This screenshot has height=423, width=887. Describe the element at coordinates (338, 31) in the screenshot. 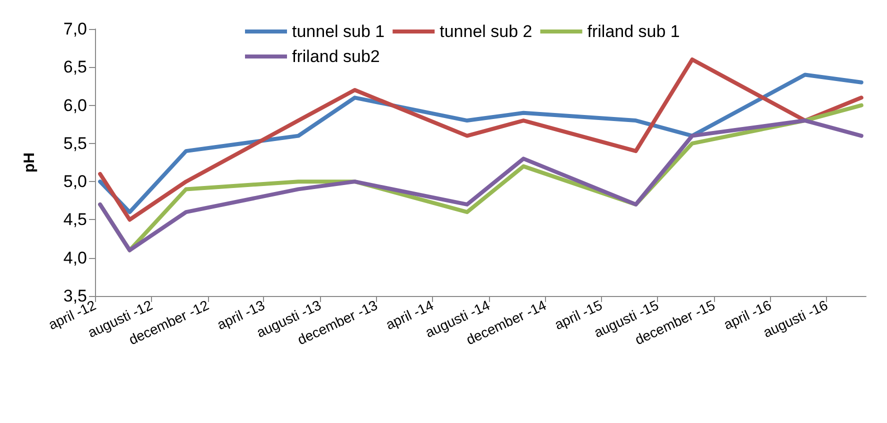

I see `legend-label: tunnel sub 1` at that location.